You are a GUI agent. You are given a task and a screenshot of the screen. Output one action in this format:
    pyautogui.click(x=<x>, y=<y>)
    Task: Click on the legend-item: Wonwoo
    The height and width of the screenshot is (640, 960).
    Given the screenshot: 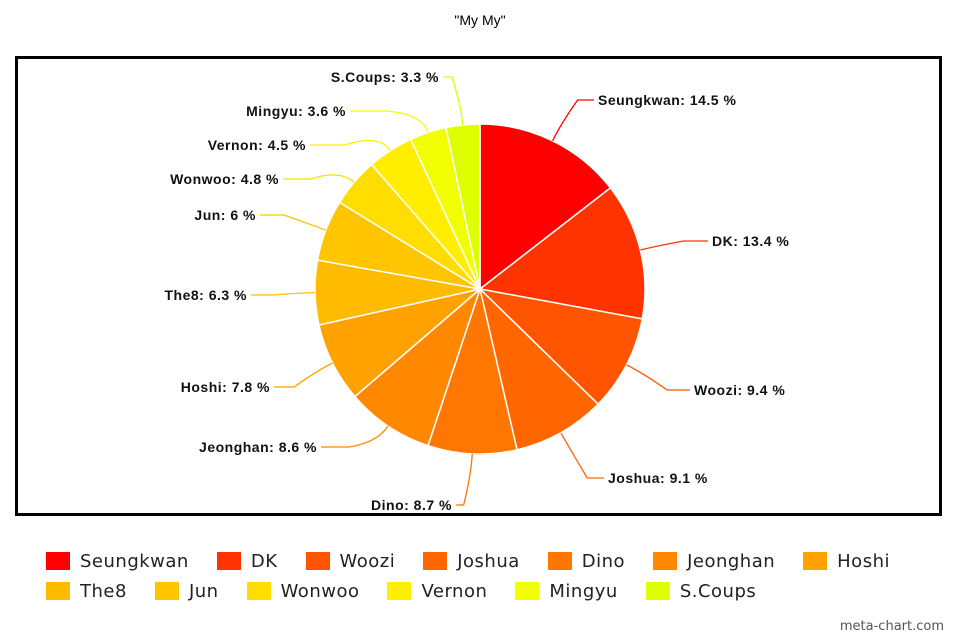 What is the action you would take?
    pyautogui.click(x=303, y=591)
    